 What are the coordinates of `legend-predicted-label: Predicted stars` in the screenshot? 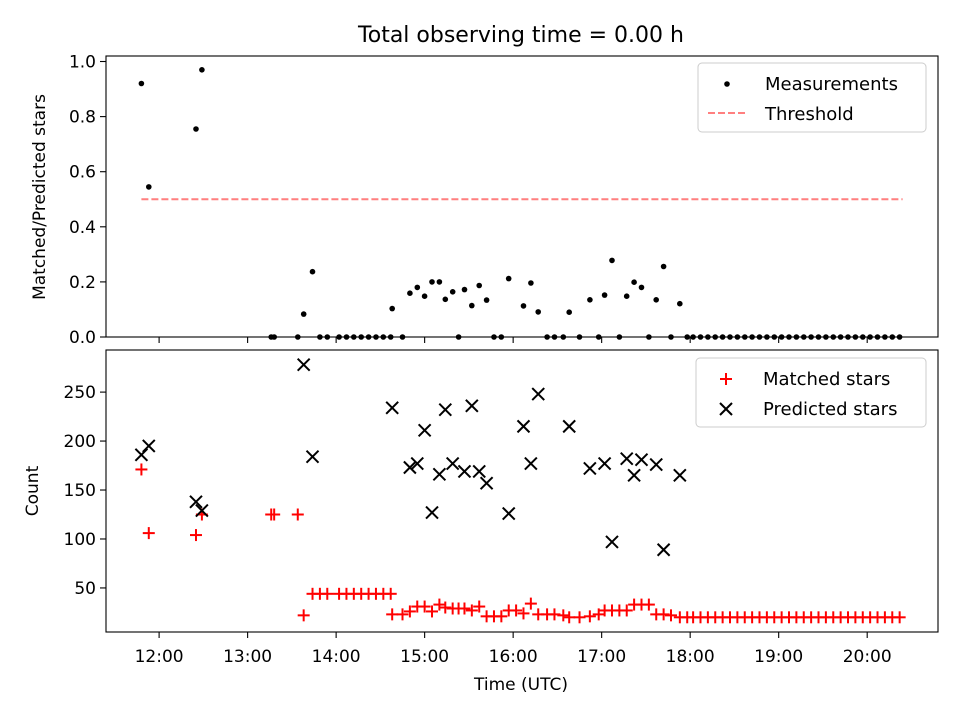 It's located at (830, 409).